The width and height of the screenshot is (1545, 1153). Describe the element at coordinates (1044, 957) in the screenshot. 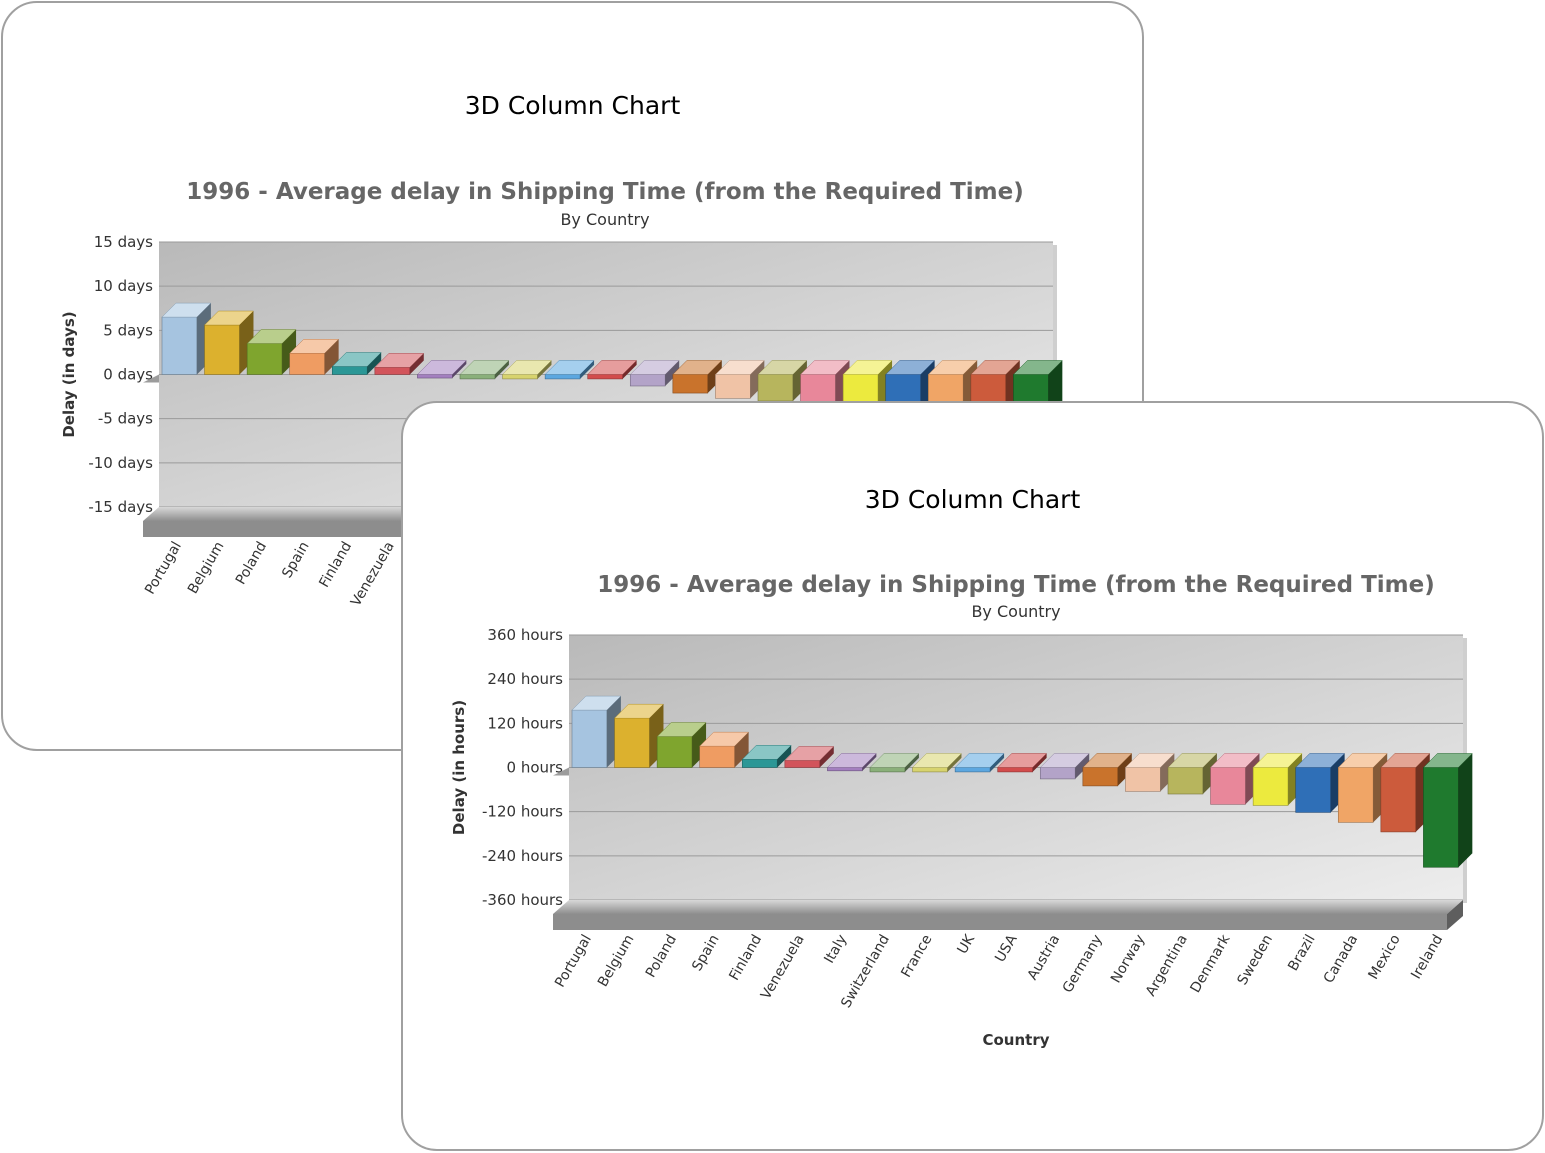

I see `x-tick-label: Austria` at that location.